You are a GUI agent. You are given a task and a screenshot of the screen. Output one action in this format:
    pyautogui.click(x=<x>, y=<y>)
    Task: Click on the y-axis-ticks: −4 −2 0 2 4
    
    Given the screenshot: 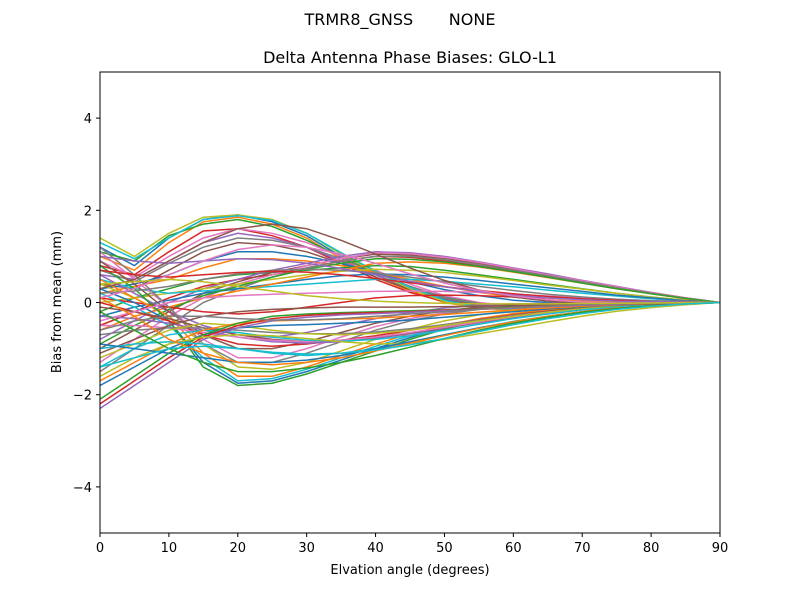 What is the action you would take?
    pyautogui.click(x=86, y=304)
    